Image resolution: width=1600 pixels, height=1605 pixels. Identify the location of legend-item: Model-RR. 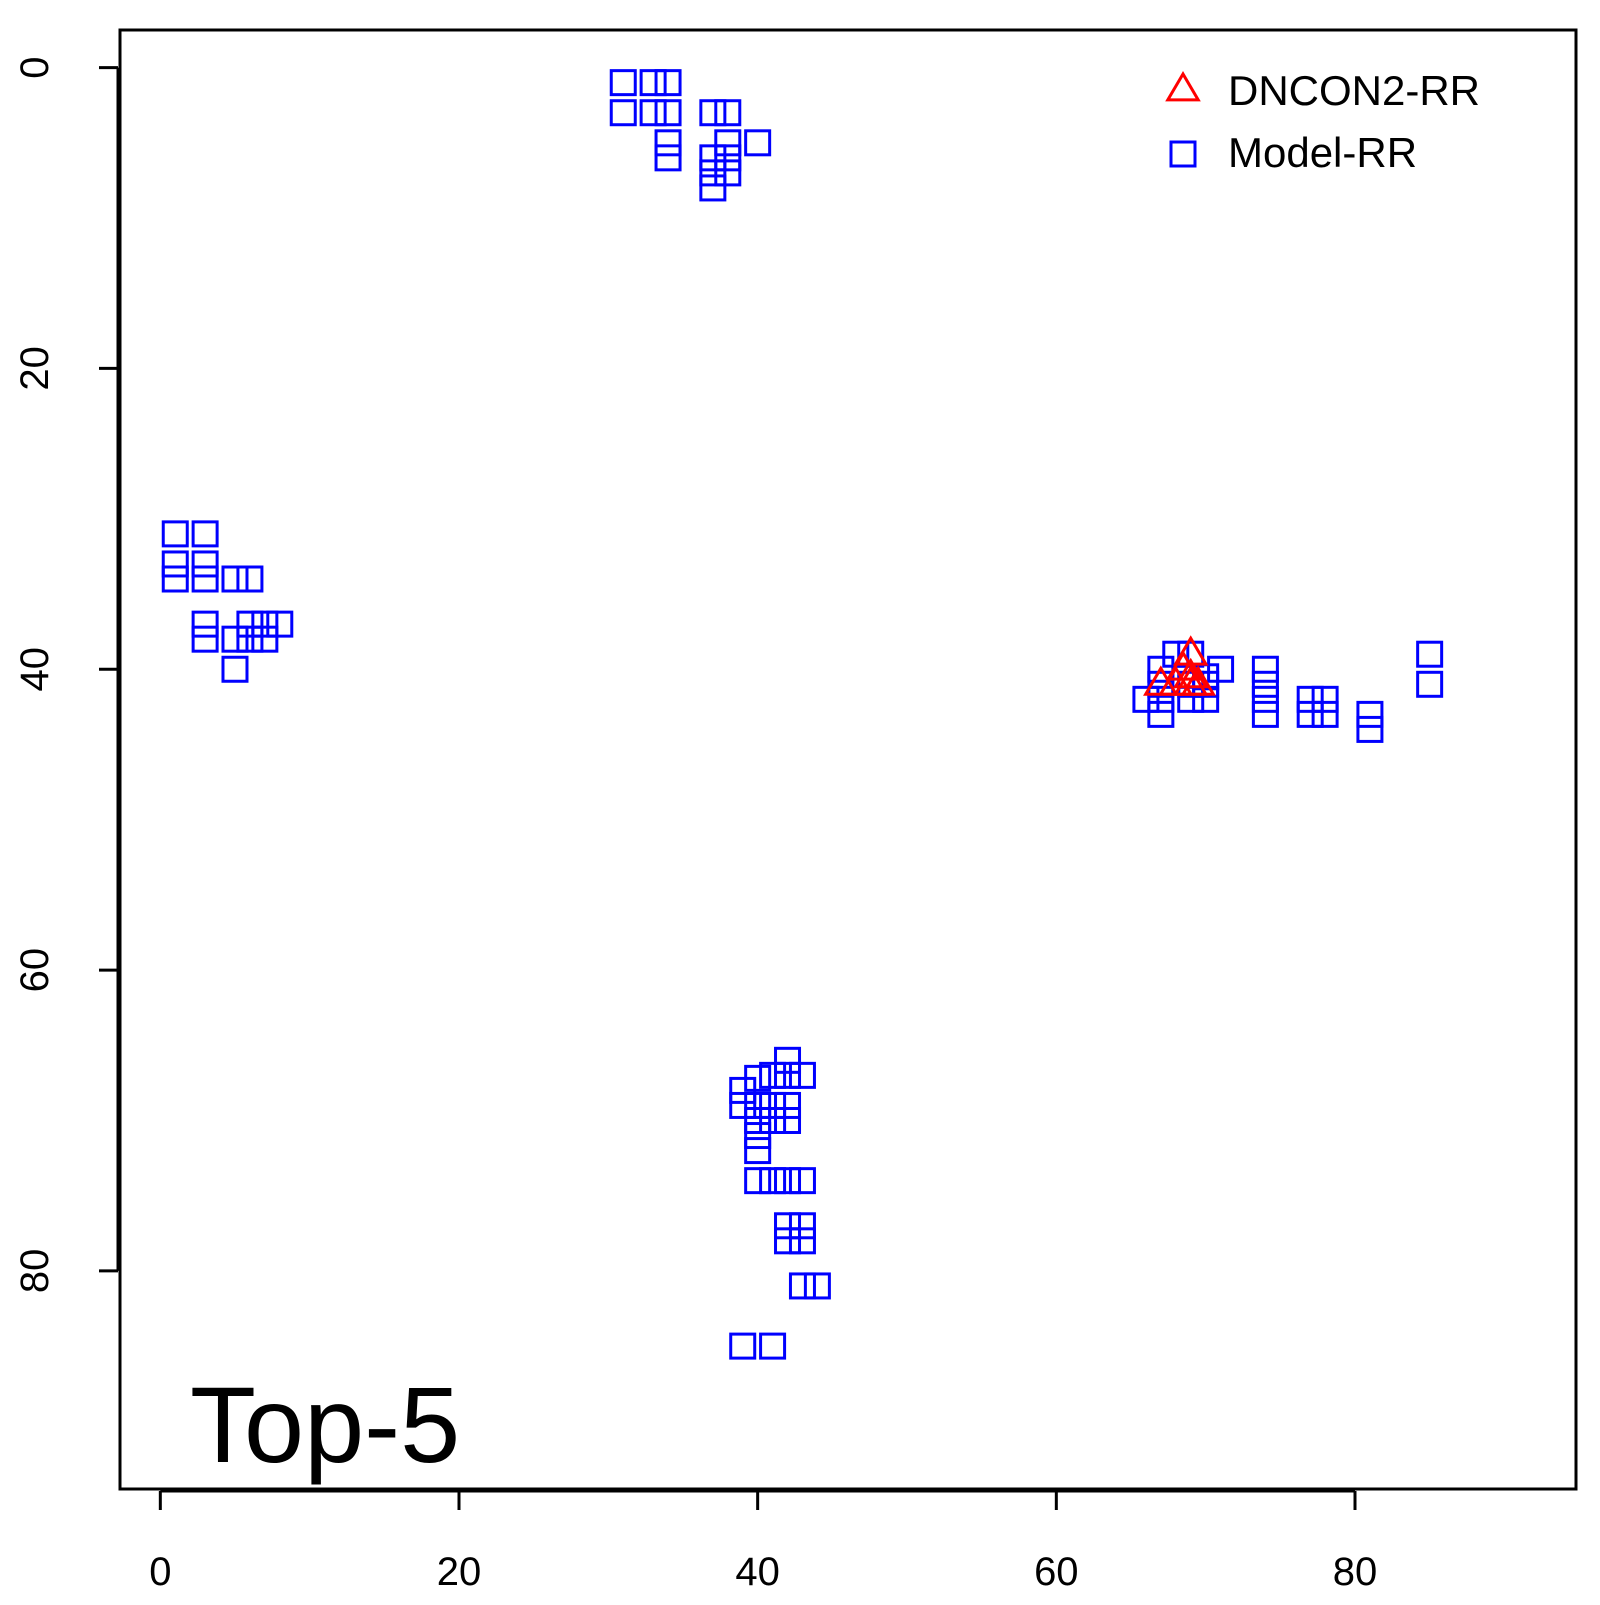
(1293, 152).